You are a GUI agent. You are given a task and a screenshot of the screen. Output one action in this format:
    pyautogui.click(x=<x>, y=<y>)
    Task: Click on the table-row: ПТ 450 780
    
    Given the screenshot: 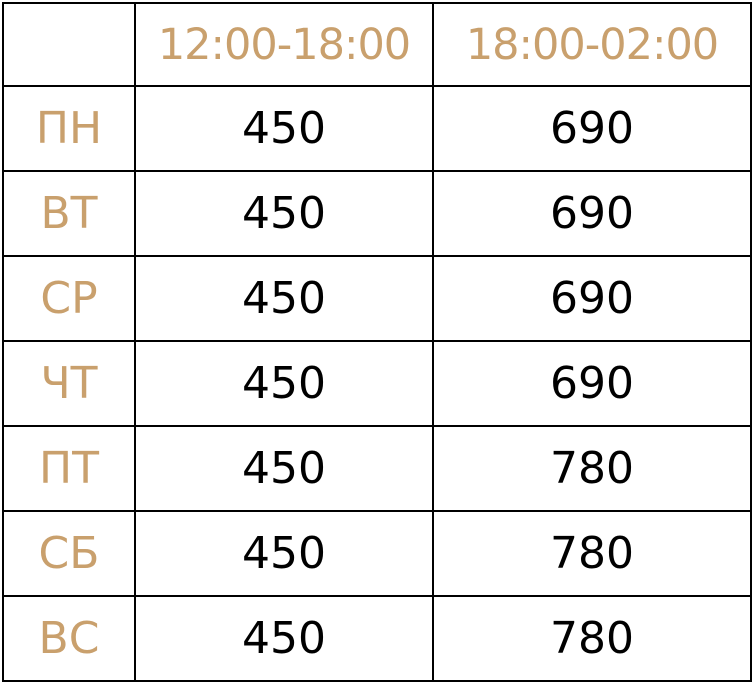 What is the action you would take?
    pyautogui.click(x=377, y=468)
    